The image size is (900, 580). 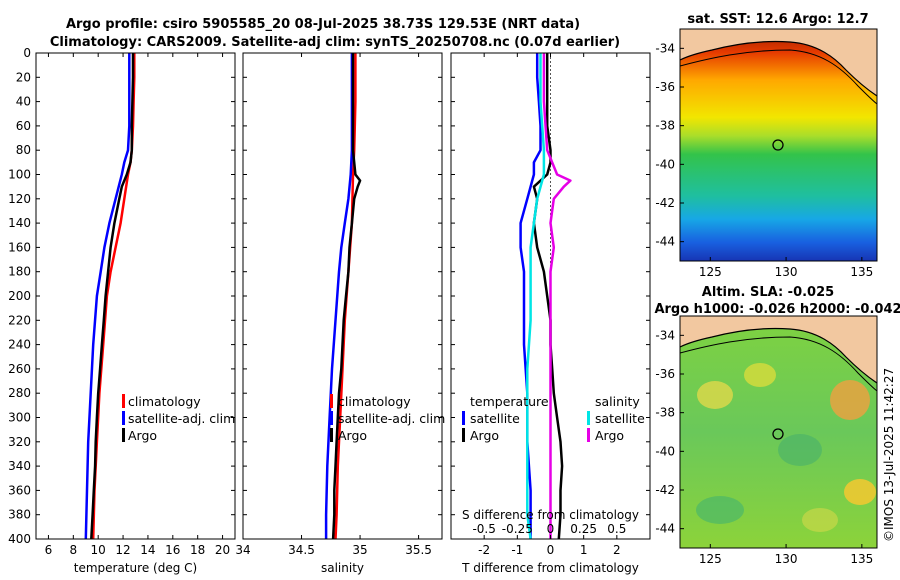 I want to click on legend-label-temp-argo: Argo, so click(x=484, y=435).